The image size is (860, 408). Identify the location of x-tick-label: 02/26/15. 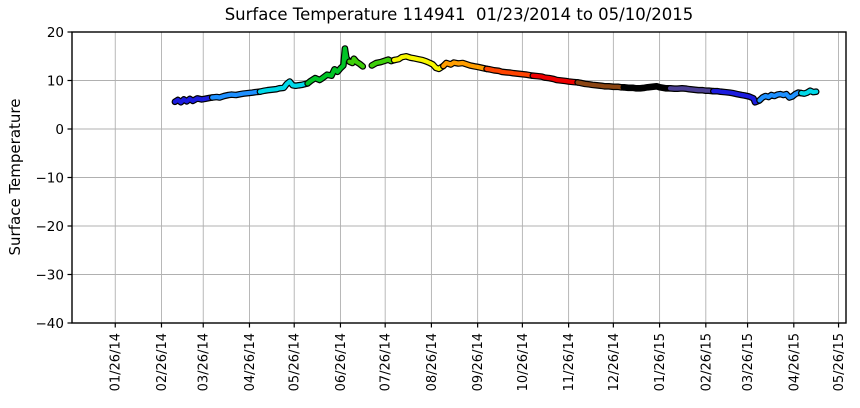
(706, 362).